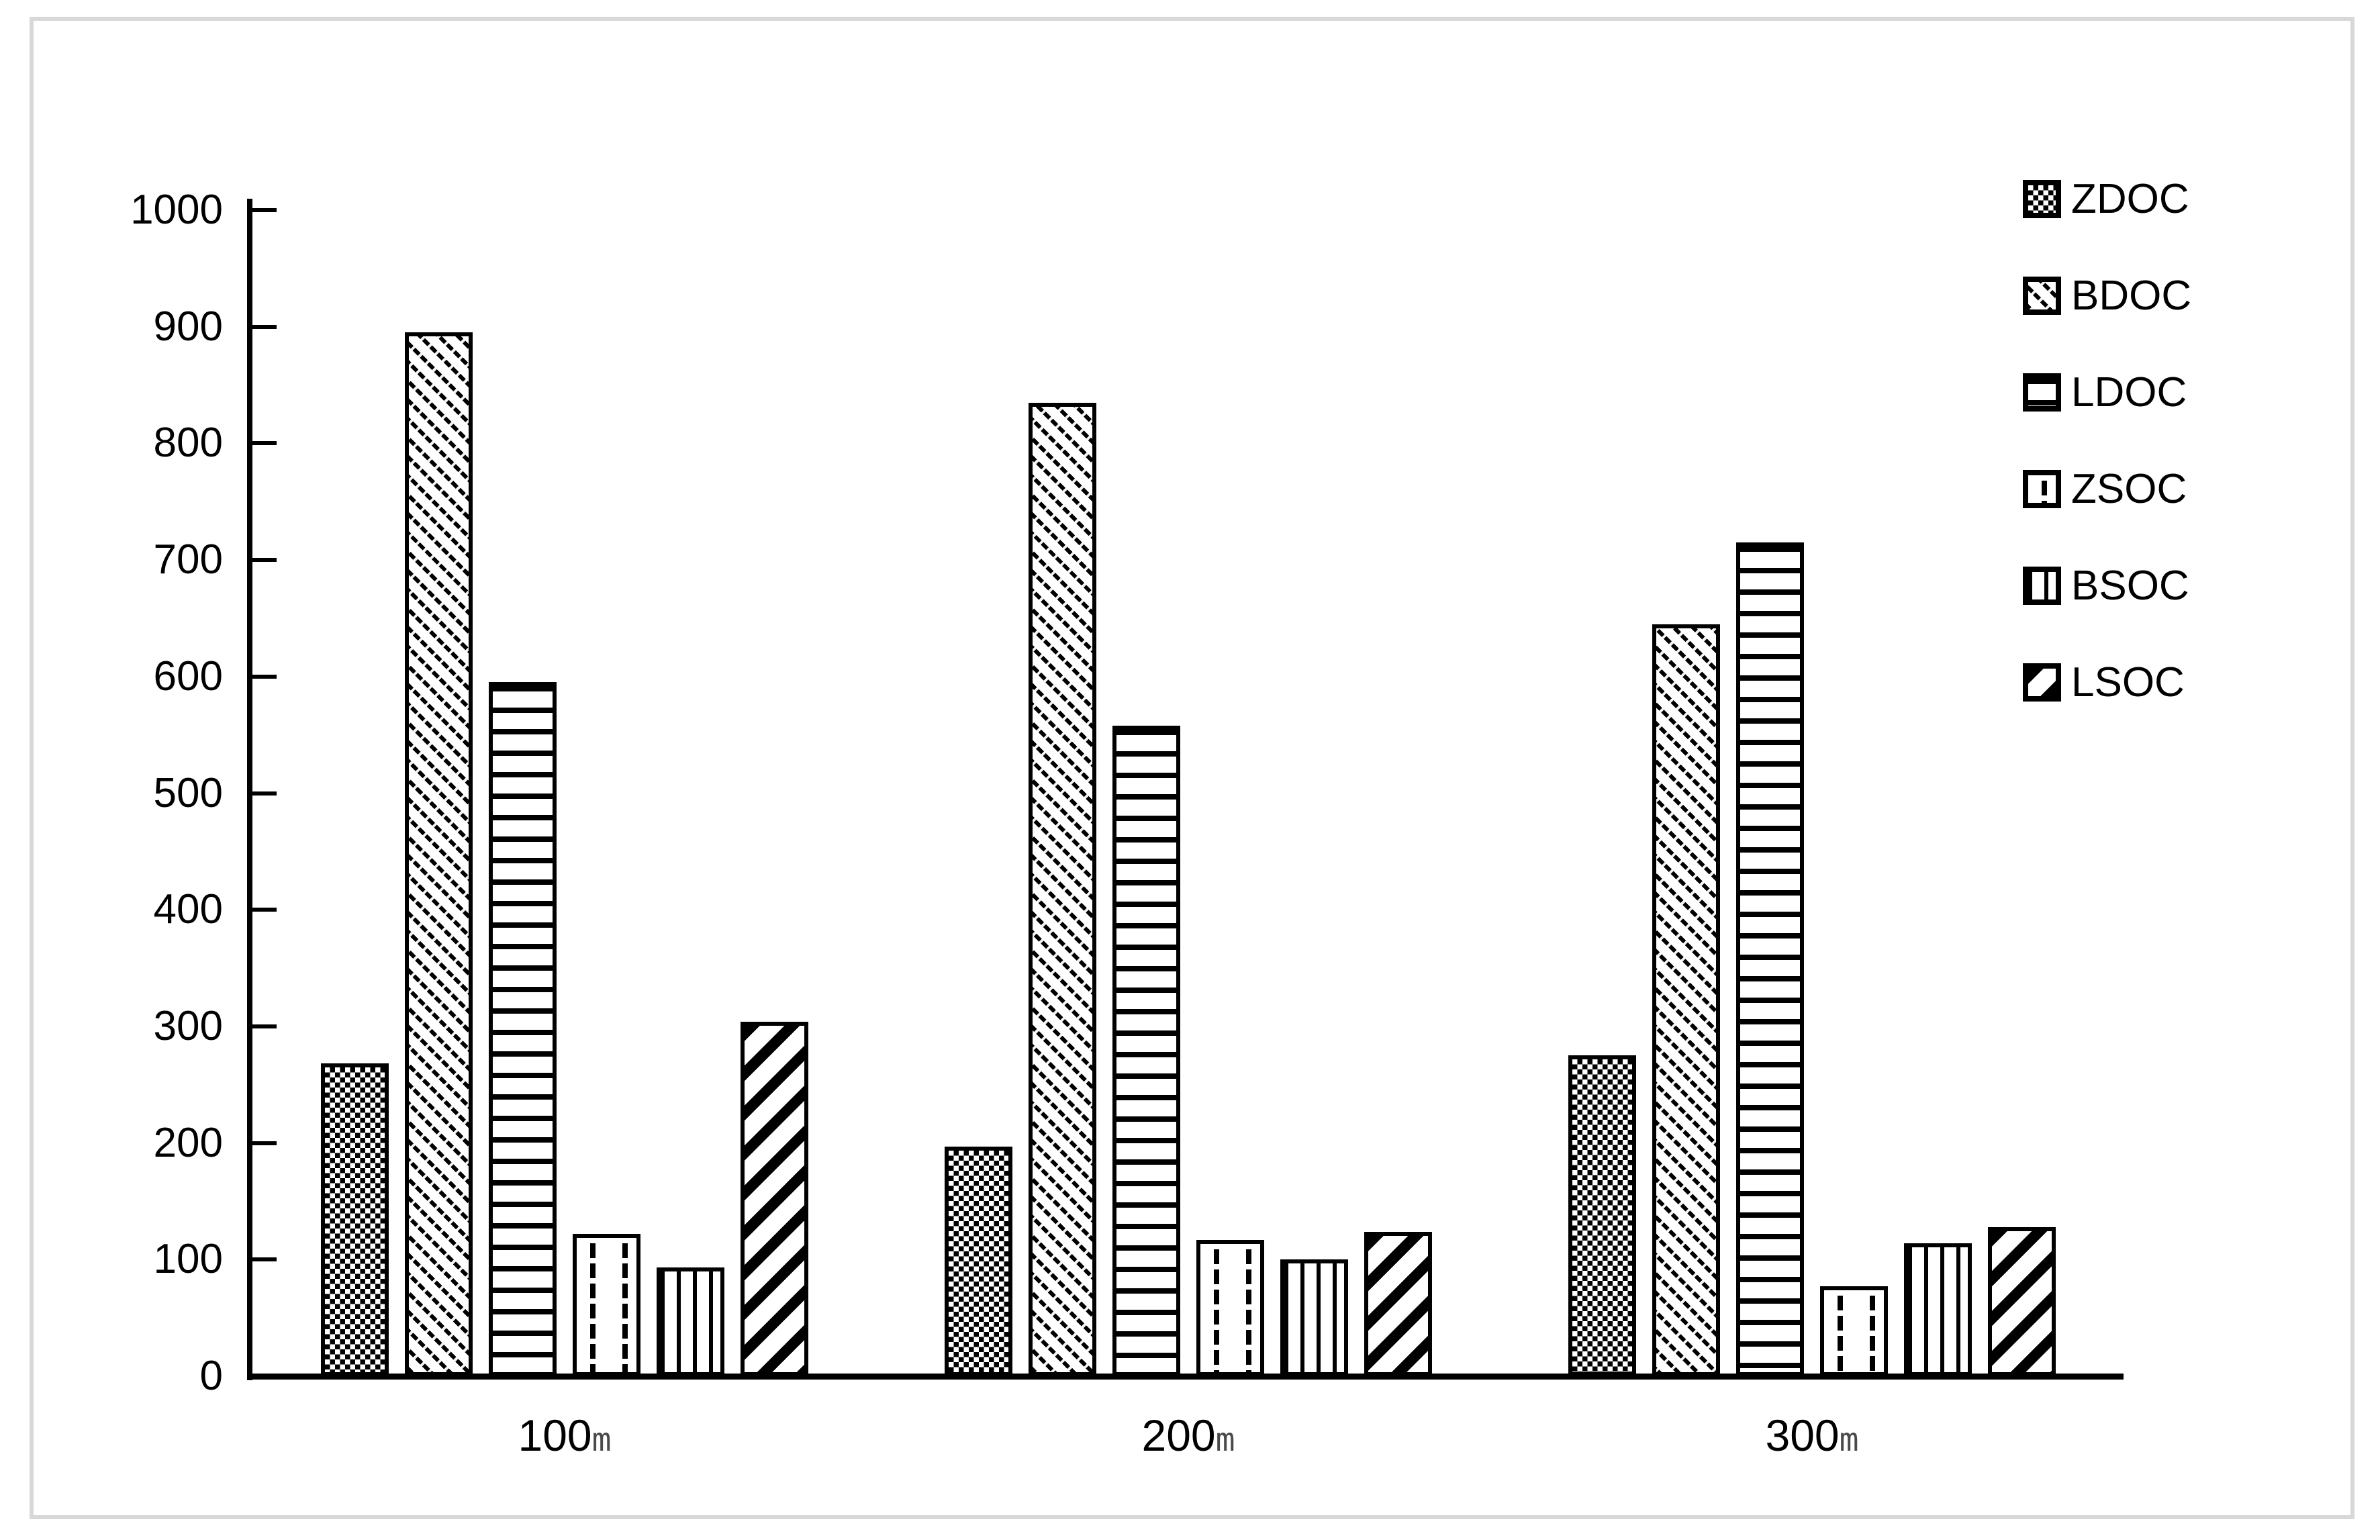  Describe the element at coordinates (188, 1025) in the screenshot. I see `y-tick-label: 300` at that location.